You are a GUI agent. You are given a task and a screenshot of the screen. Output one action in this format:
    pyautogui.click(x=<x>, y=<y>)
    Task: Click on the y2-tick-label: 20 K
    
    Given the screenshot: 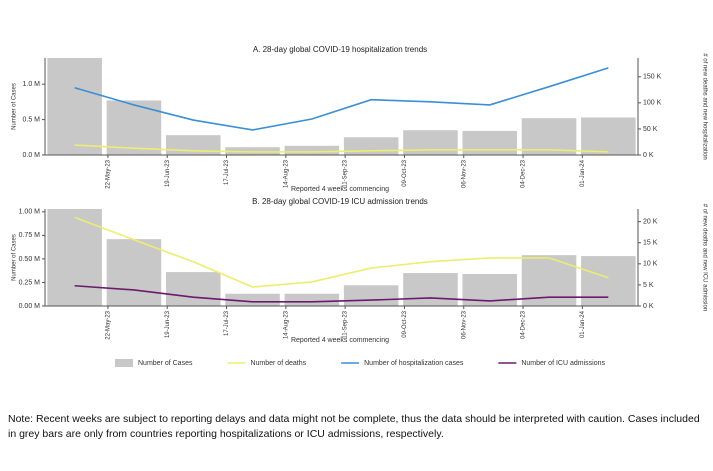 What is the action you would take?
    pyautogui.click(x=650, y=221)
    